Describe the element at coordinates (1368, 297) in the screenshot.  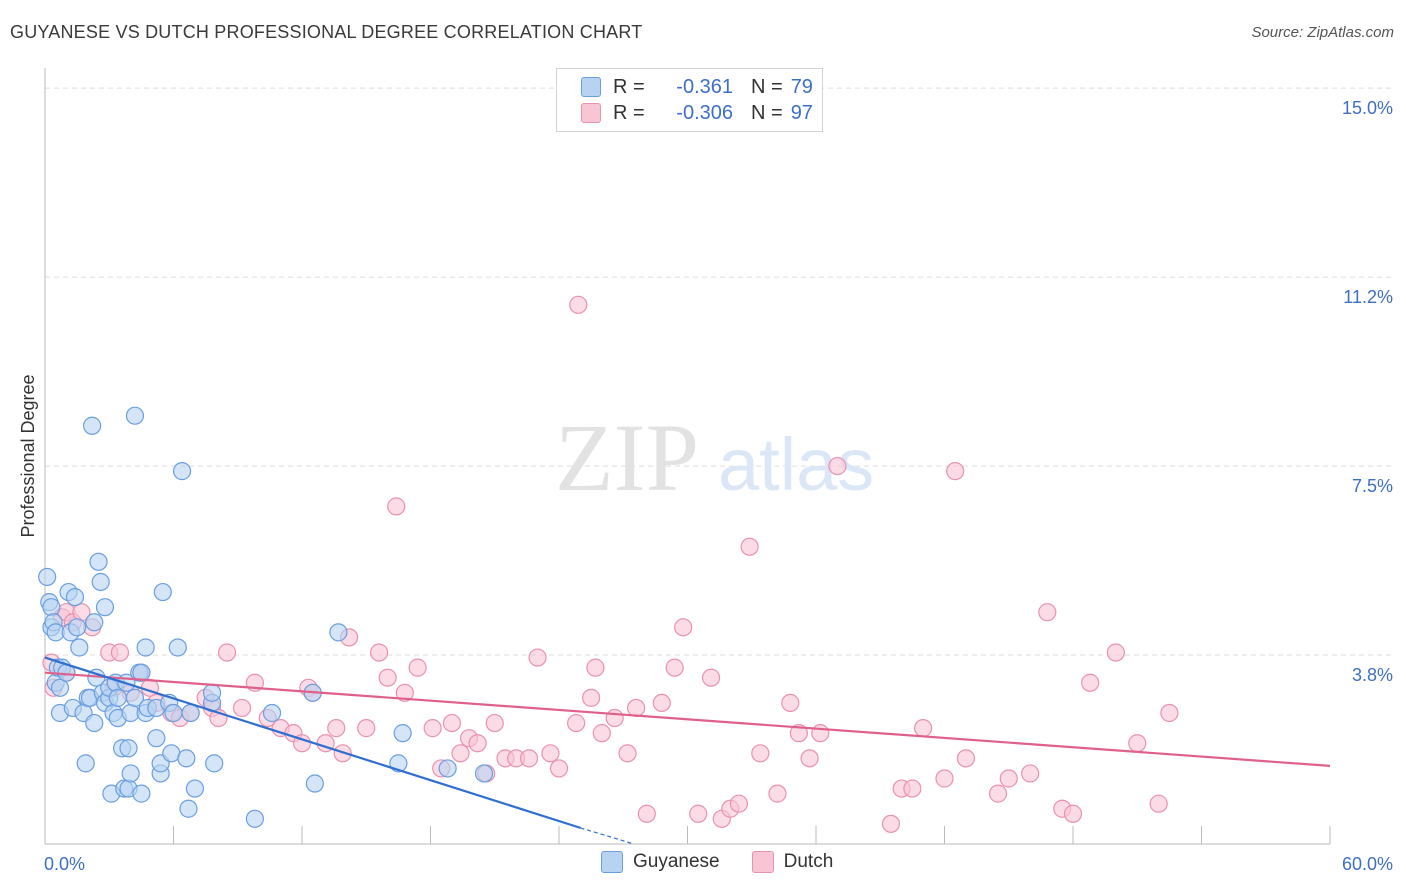
I see `y-tick-label: 11.2%` at that location.